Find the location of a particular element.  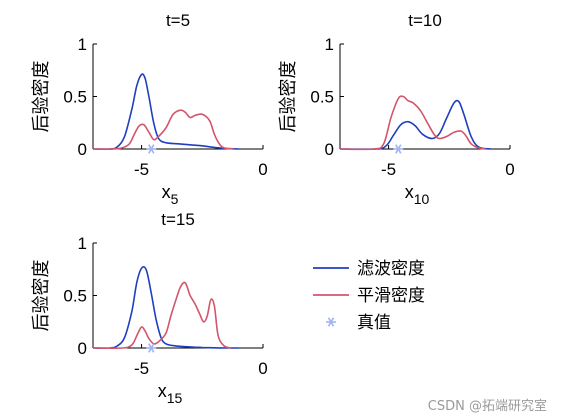

x-axis-label: x10 is located at coordinates (417, 194).